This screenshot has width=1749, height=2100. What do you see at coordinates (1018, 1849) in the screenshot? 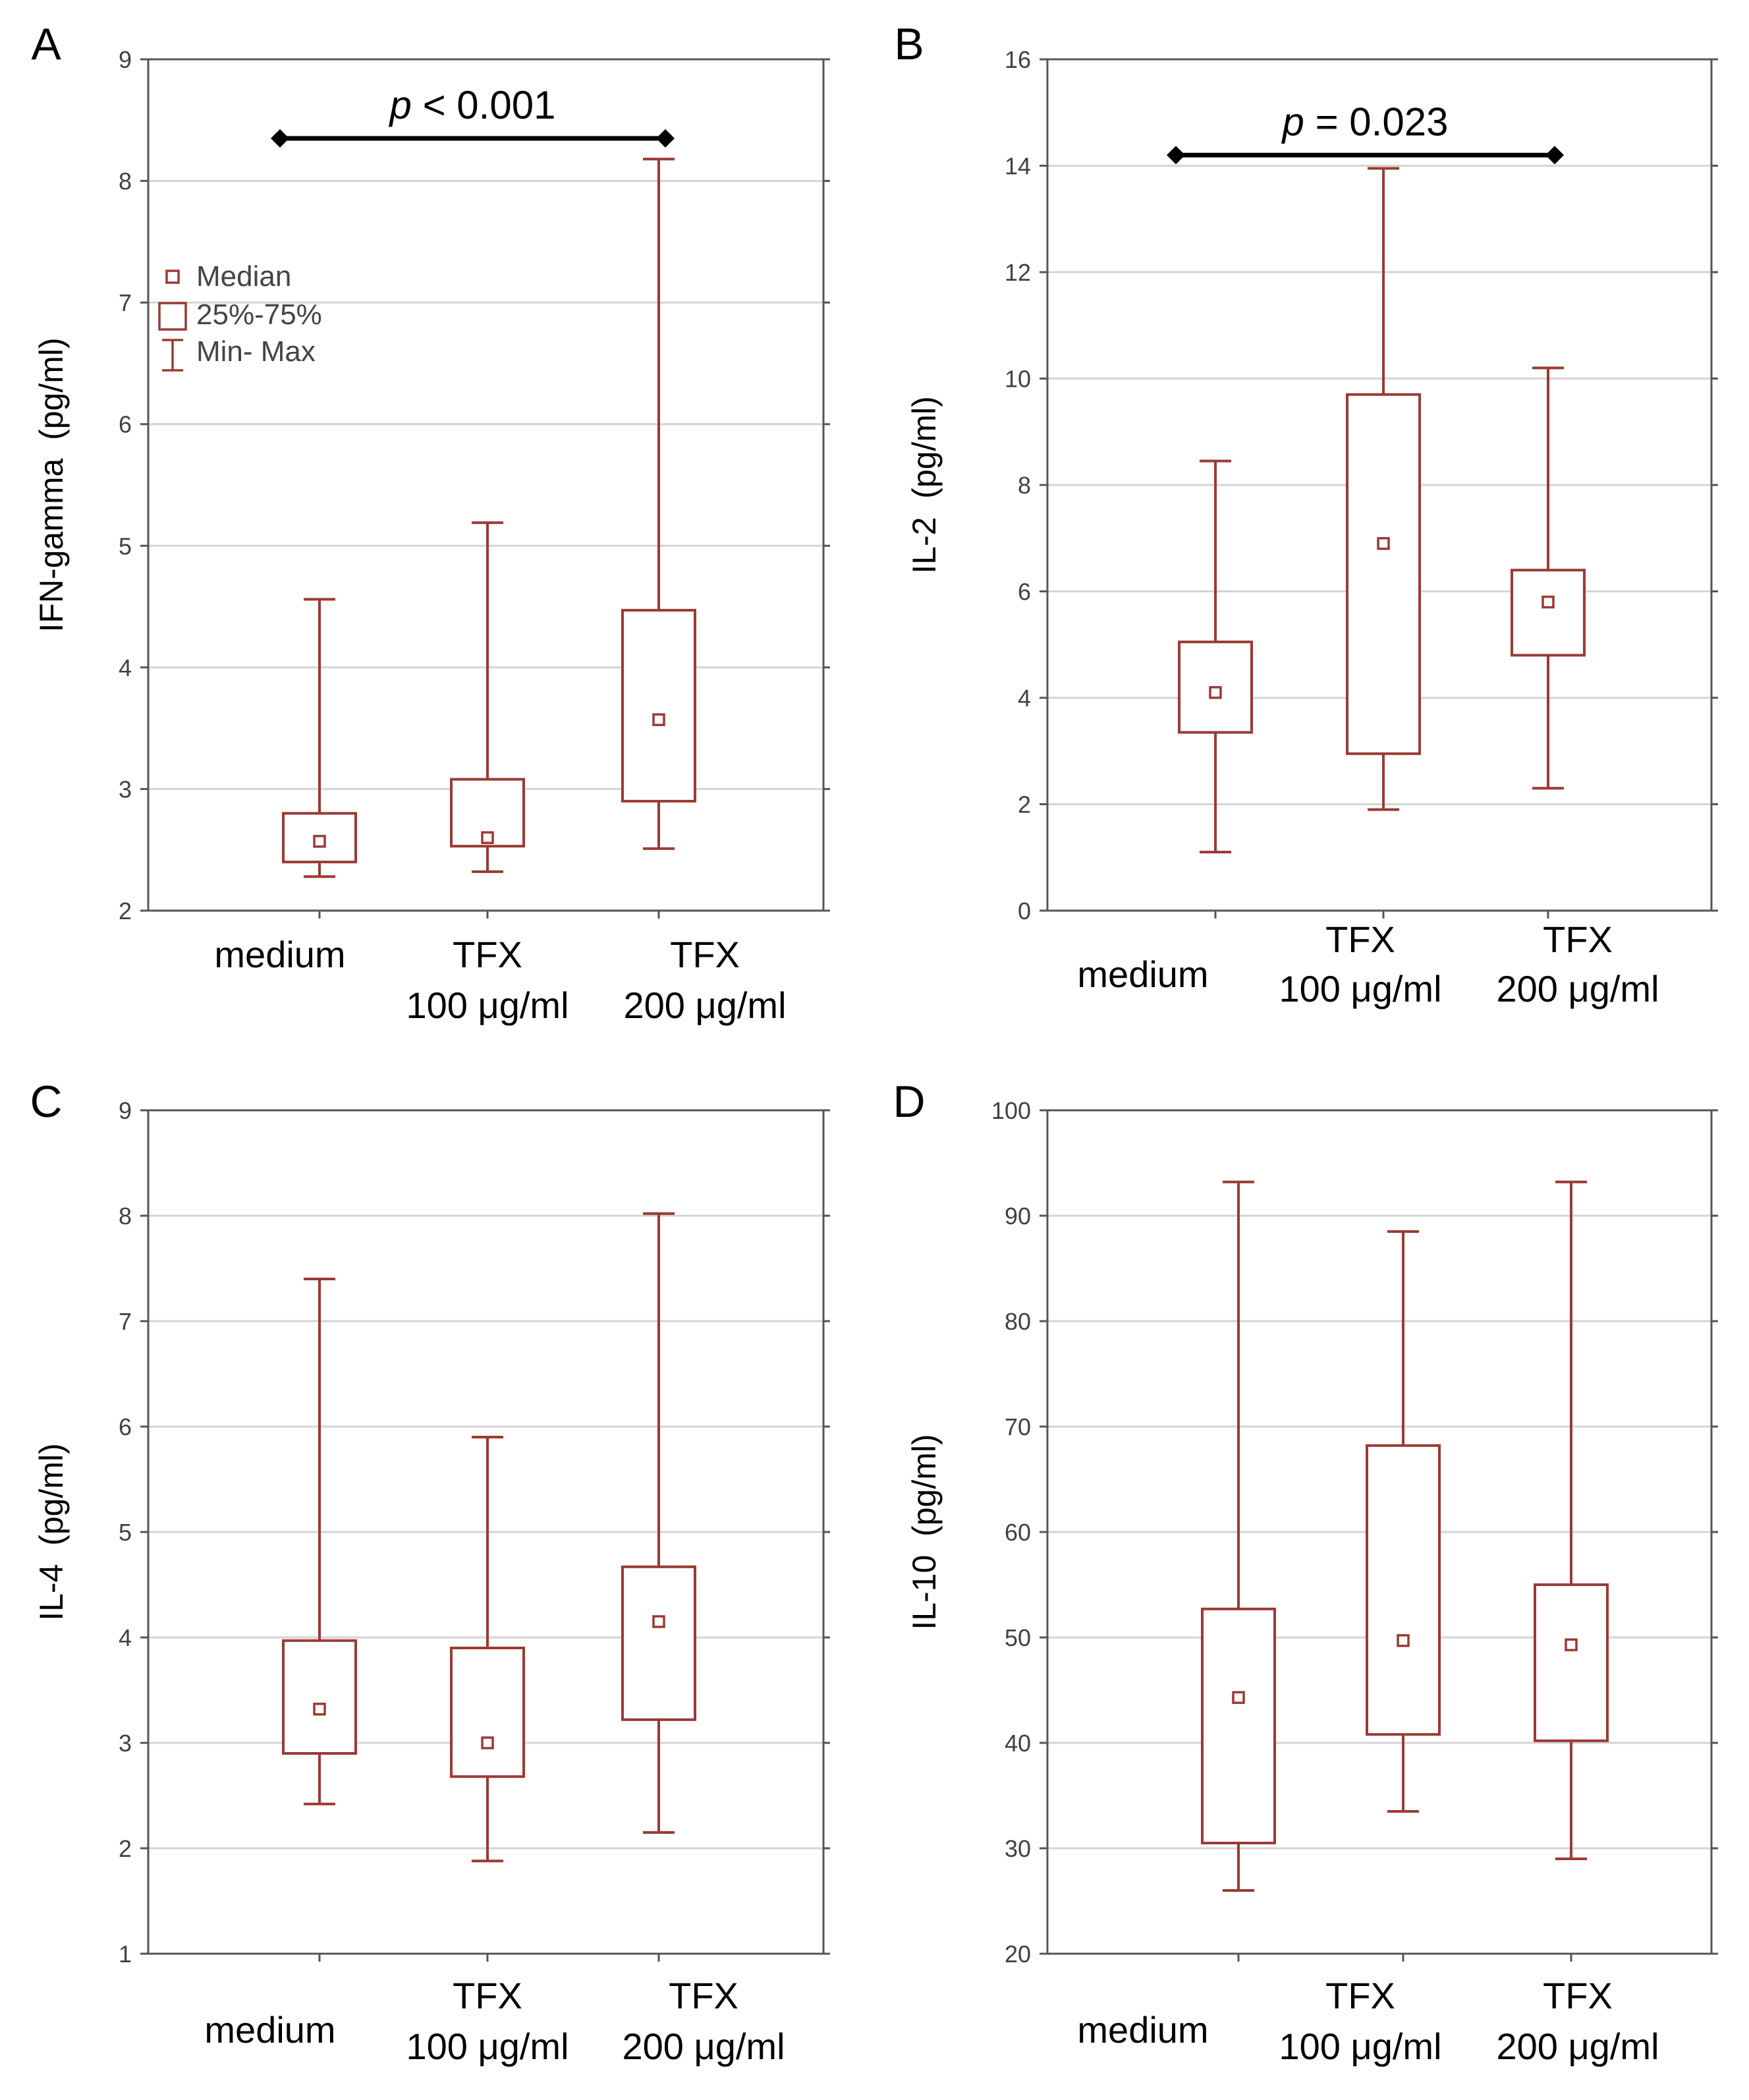
I see `y-tick-label: 30` at bounding box center [1018, 1849].